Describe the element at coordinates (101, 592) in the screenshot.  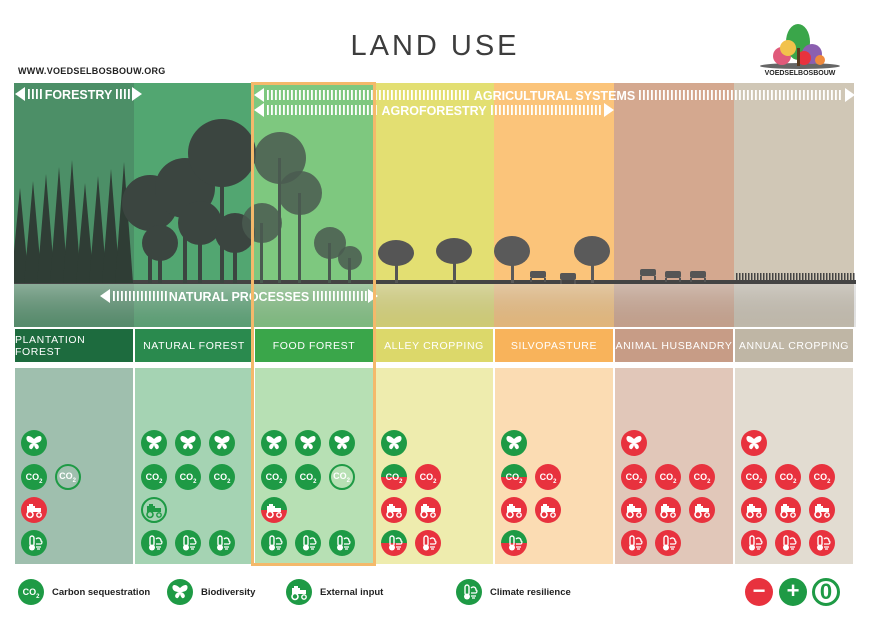
I see `legend-carbon-label: Carbon sequestration` at that location.